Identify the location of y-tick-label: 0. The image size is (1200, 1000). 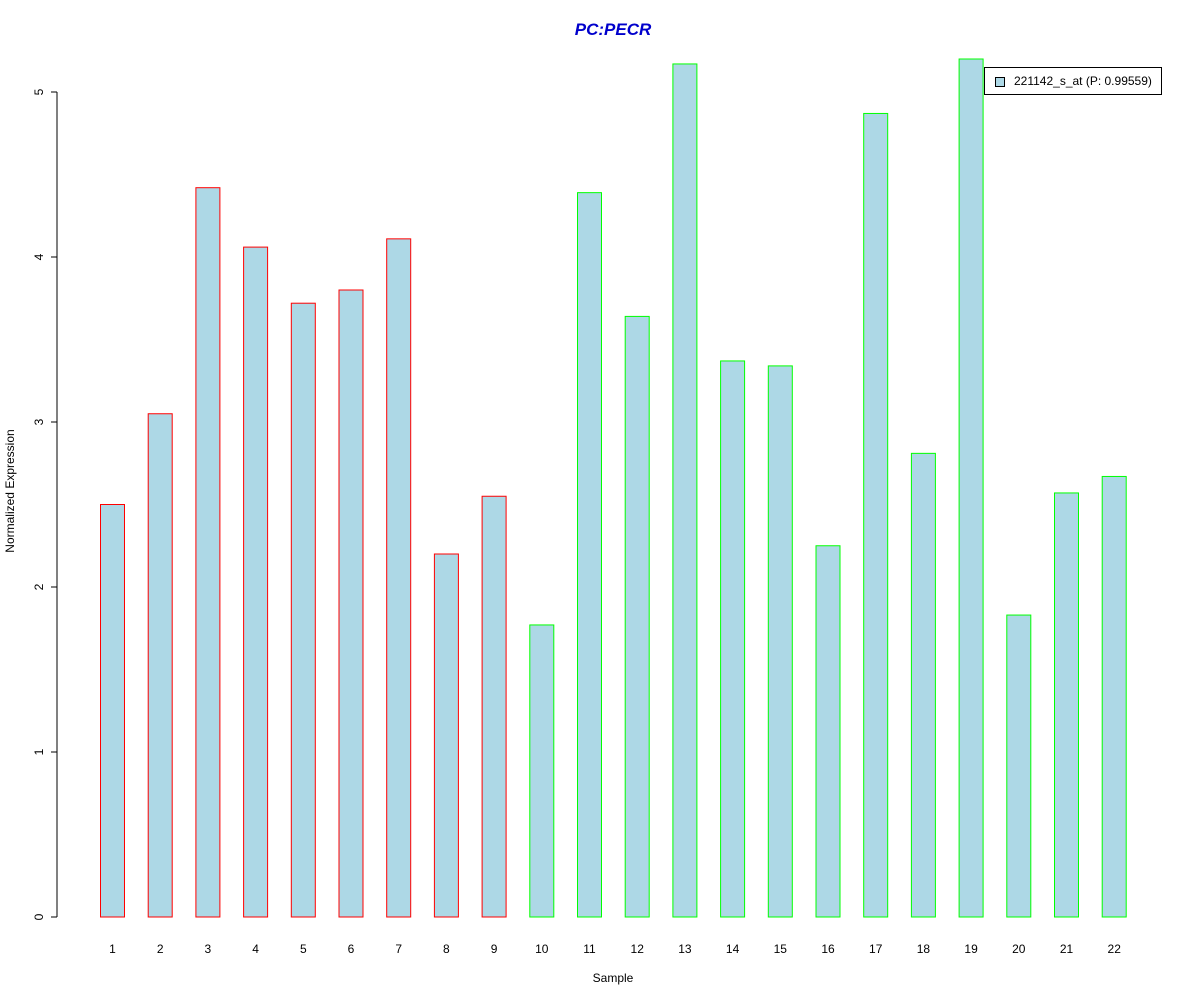
(39, 916).